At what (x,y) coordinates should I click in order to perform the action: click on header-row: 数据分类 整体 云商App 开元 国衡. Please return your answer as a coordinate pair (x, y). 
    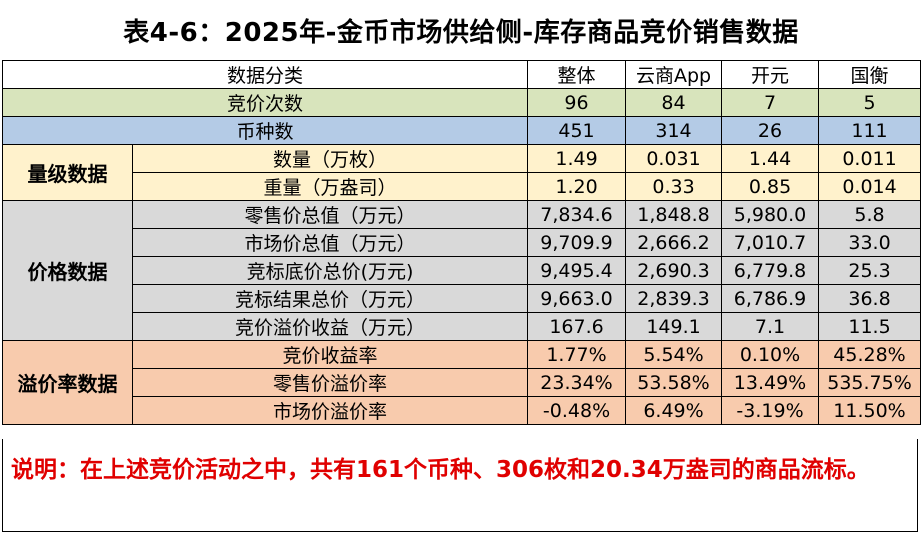
    Looking at the image, I should click on (461, 74).